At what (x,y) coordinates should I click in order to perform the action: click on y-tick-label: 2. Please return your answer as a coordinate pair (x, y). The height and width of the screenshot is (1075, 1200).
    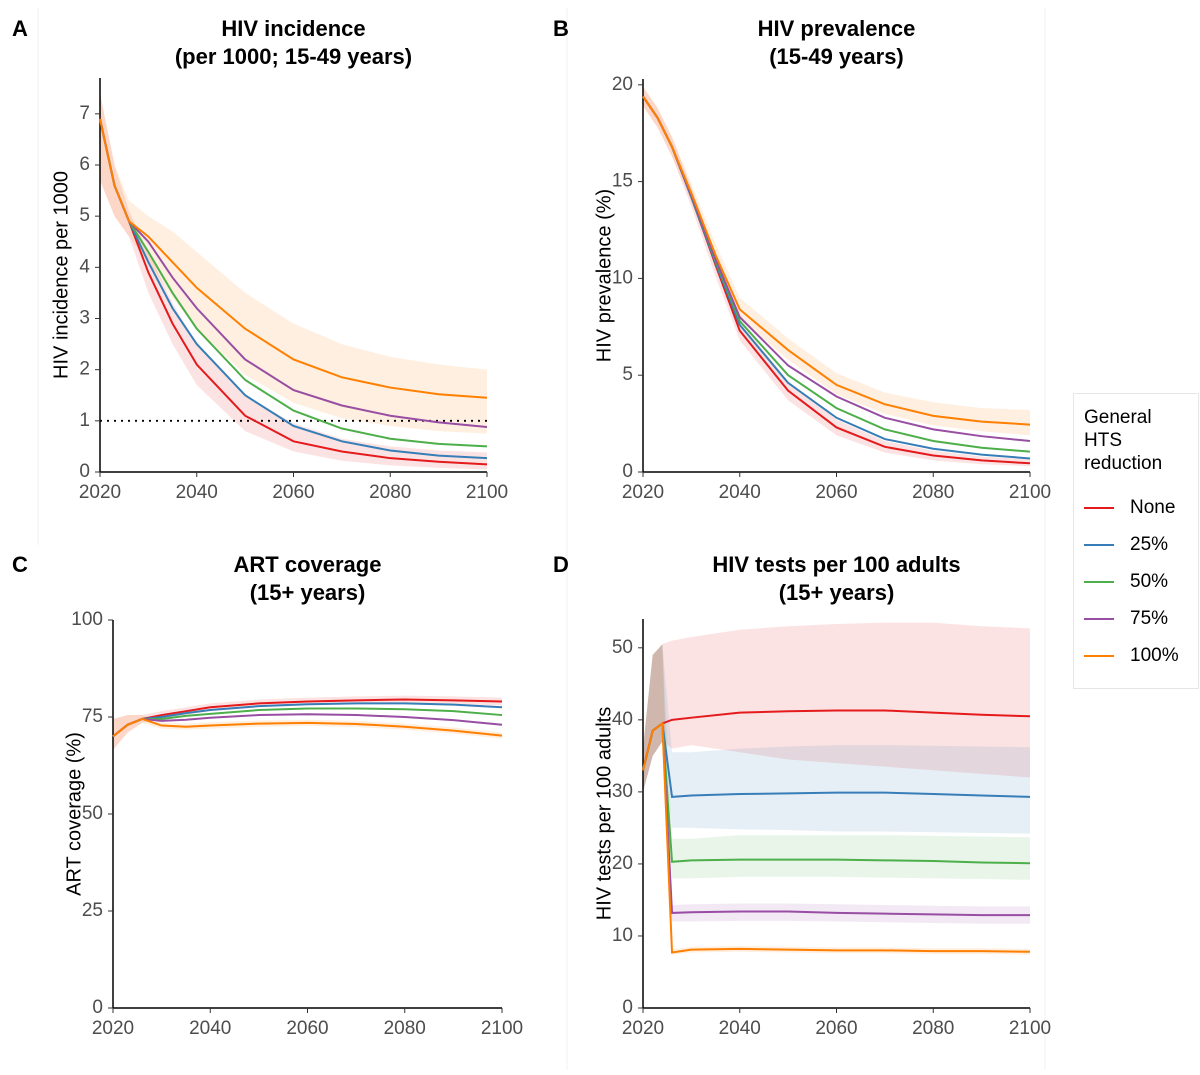
    Looking at the image, I should click on (84, 369).